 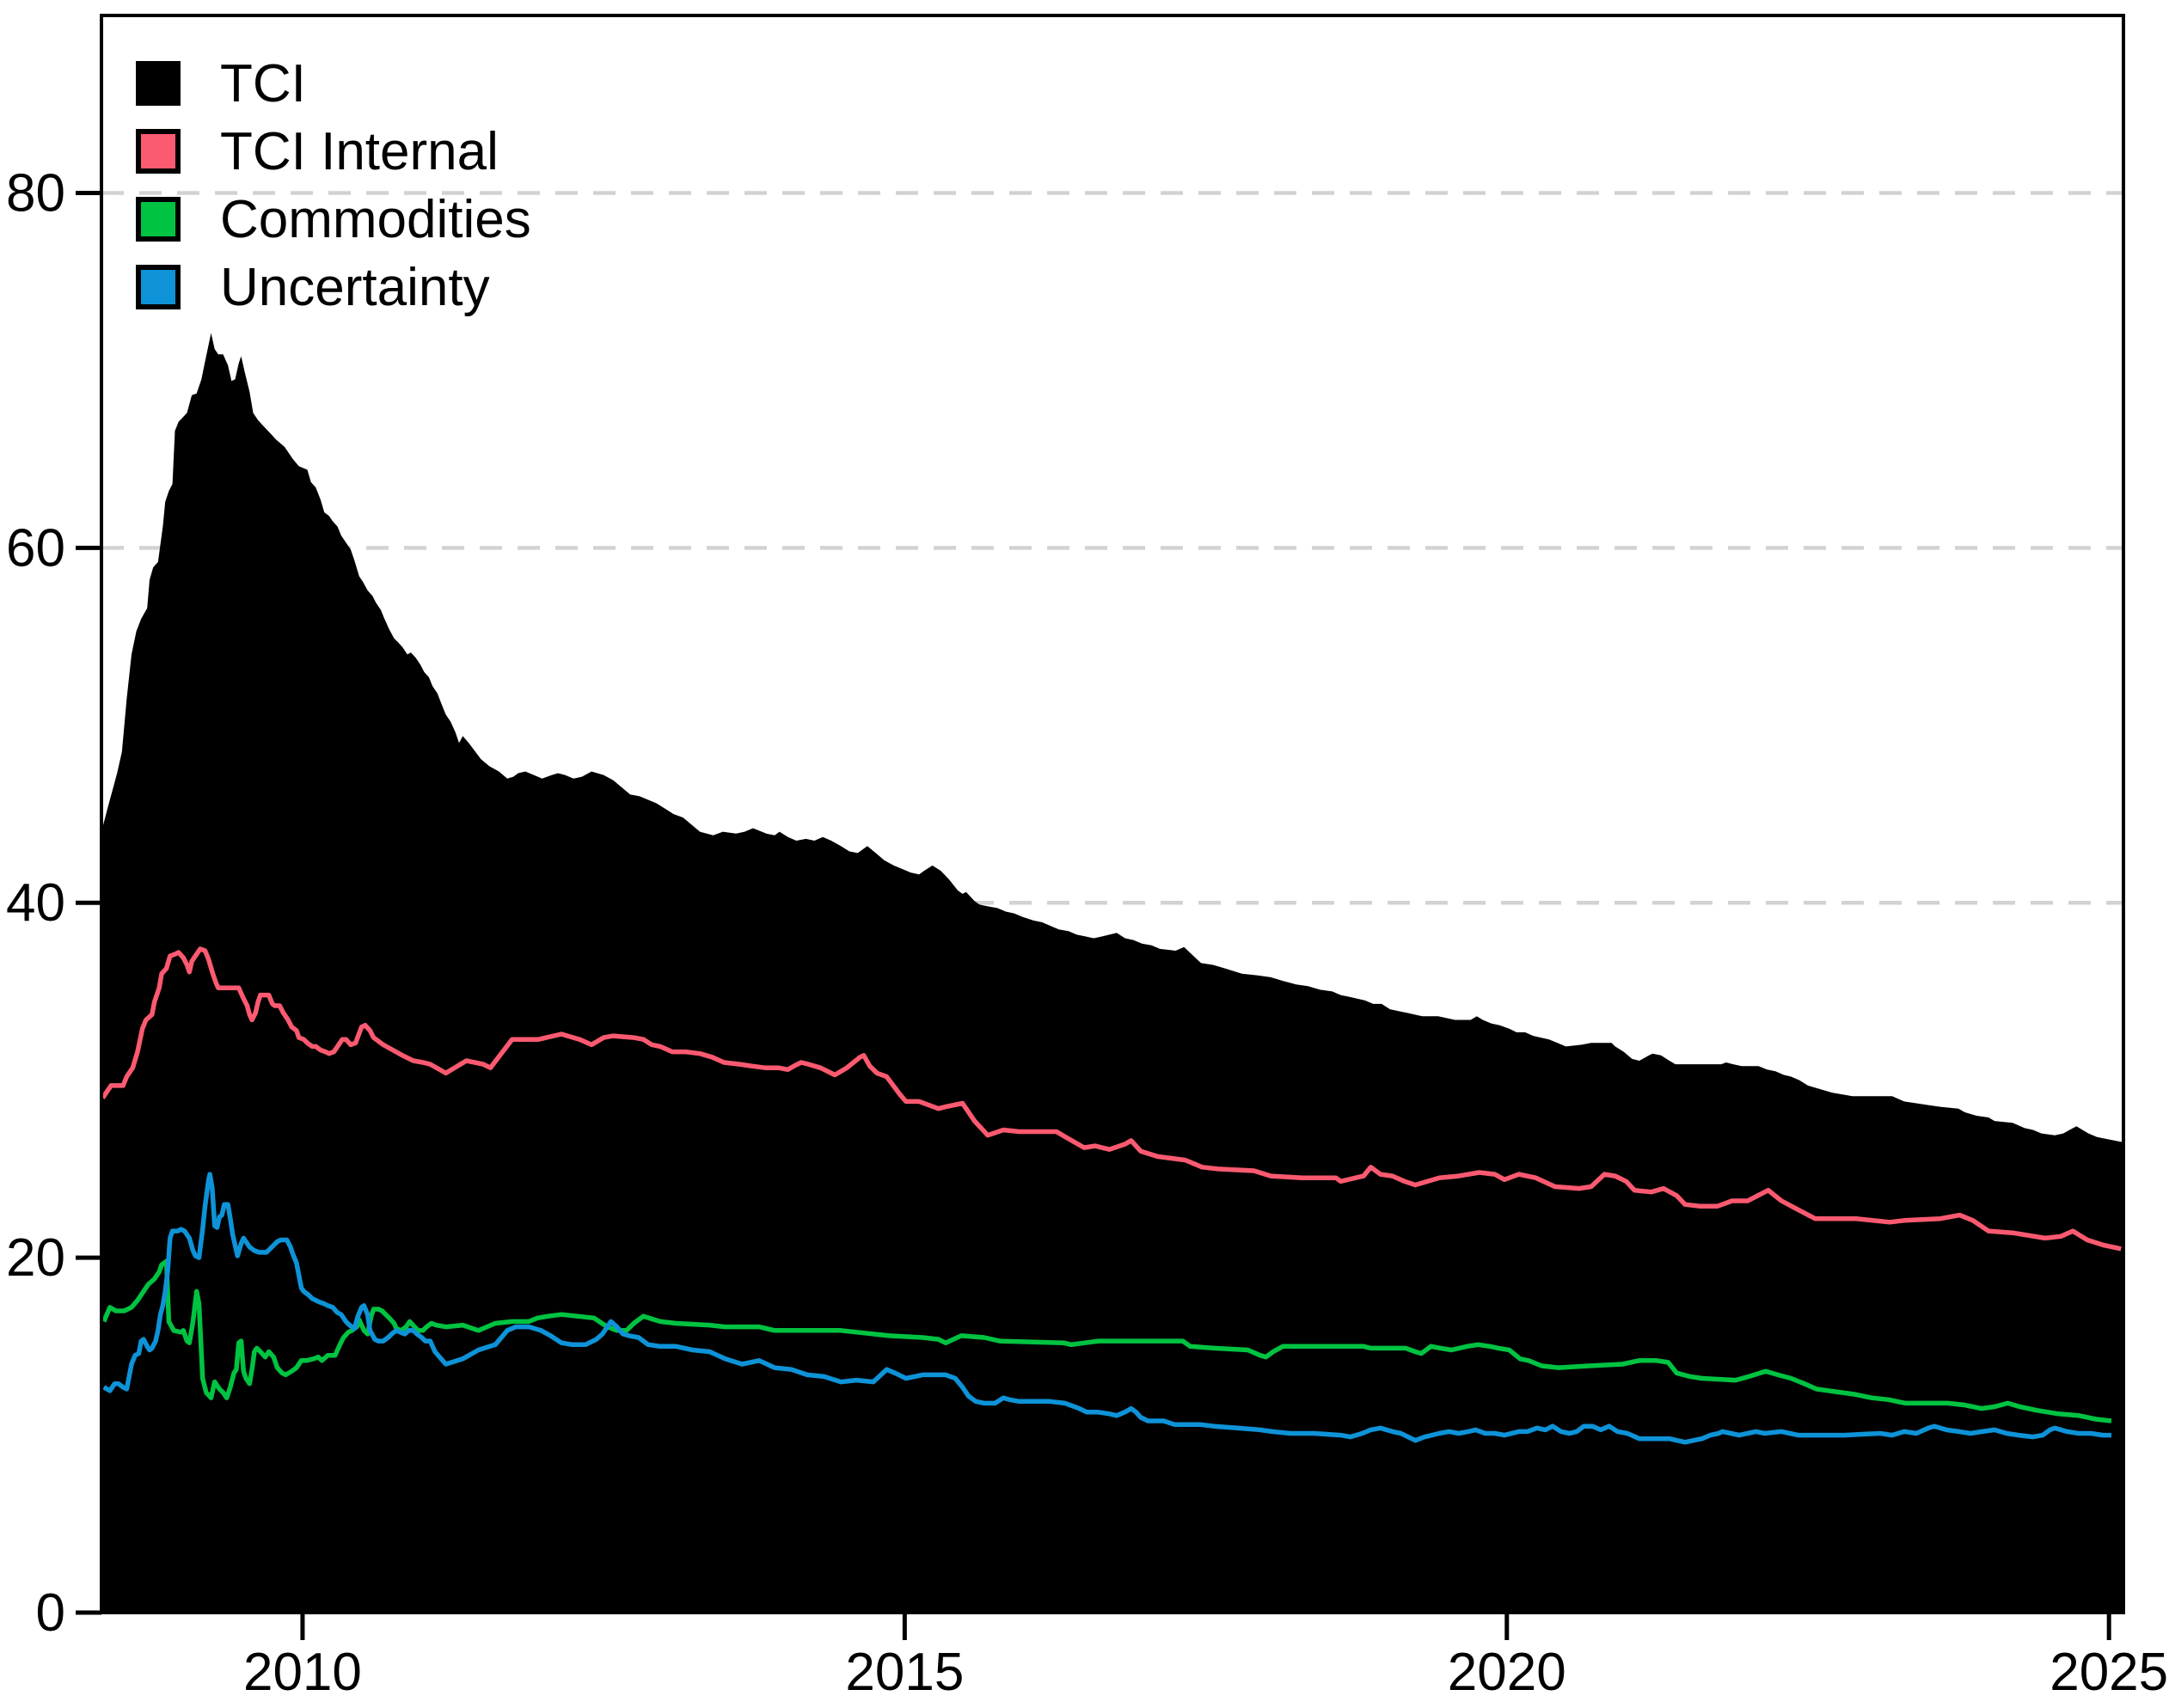 I want to click on legend-item-commodities: Commodities, so click(x=334, y=219).